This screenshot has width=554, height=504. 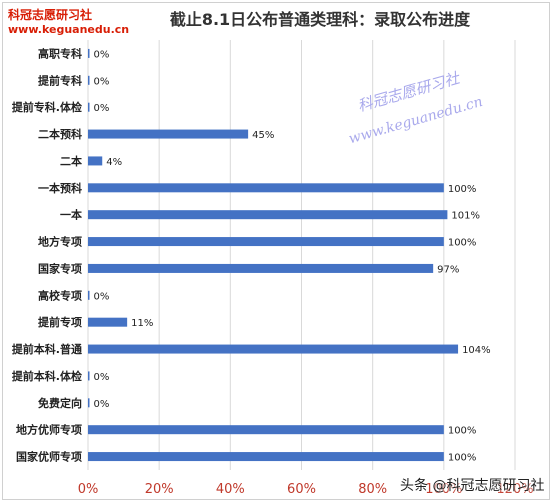 What do you see at coordinates (49, 430) in the screenshot?
I see `category-label: 地方优师专项` at bounding box center [49, 430].